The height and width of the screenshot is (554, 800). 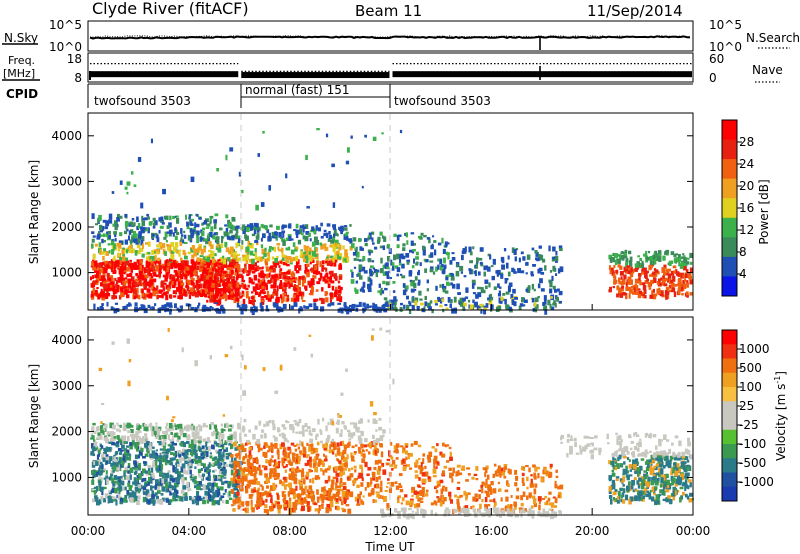 I want to click on nave-series, so click(x=391, y=67).